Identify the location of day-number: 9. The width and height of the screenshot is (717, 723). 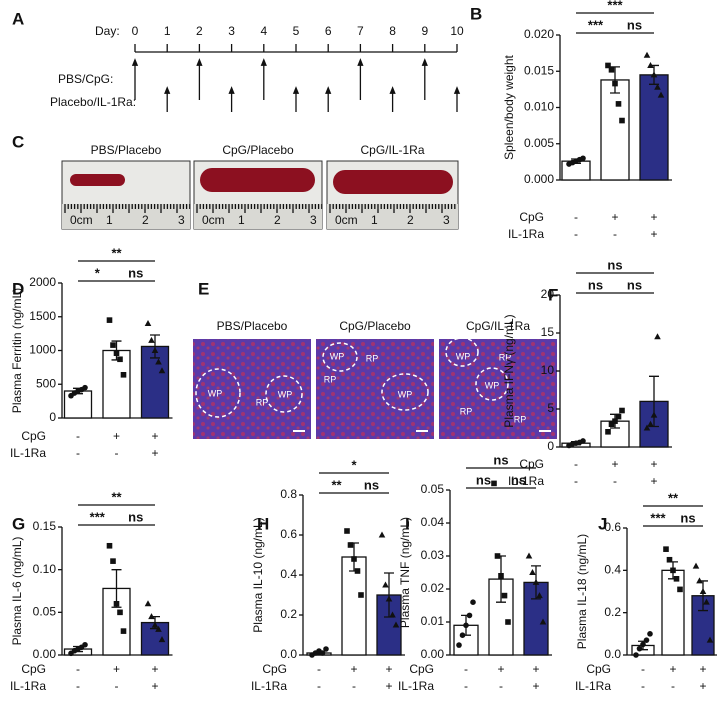
(424, 31).